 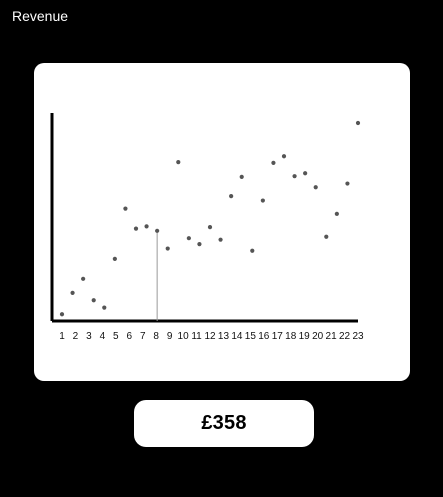 I want to click on x-tick-label: 23, so click(x=358, y=336).